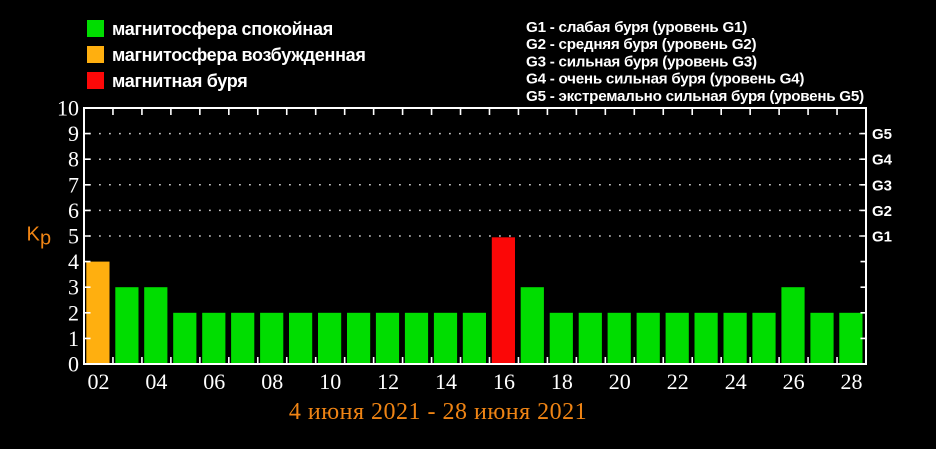 This screenshot has height=449, width=936. What do you see at coordinates (222, 29) in the screenshot?
I see `svg-text: магнитосфера спокойная` at bounding box center [222, 29].